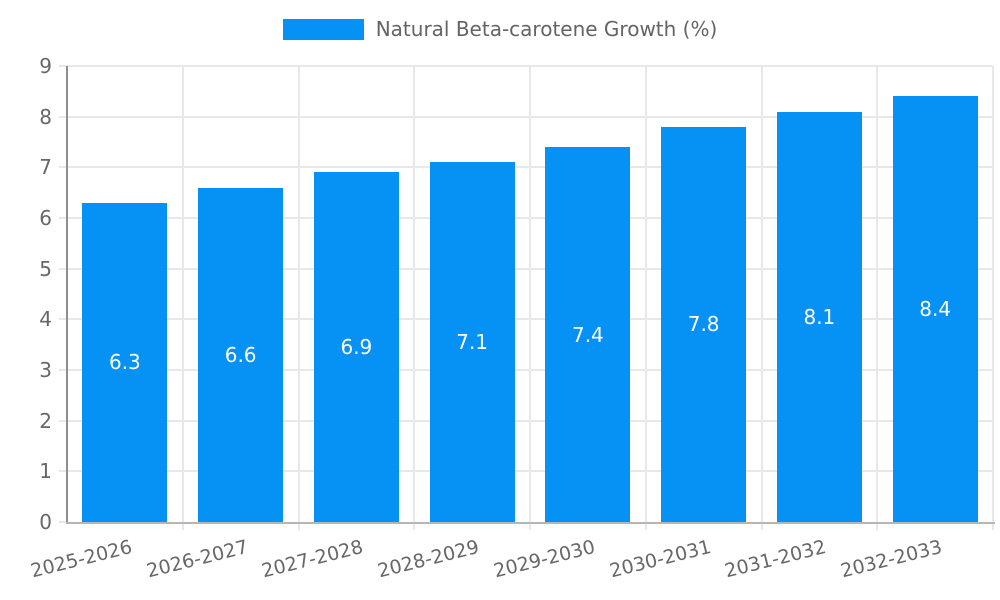 The width and height of the screenshot is (1000, 600). Describe the element at coordinates (67, 294) in the screenshot. I see `y-axis-line` at that location.